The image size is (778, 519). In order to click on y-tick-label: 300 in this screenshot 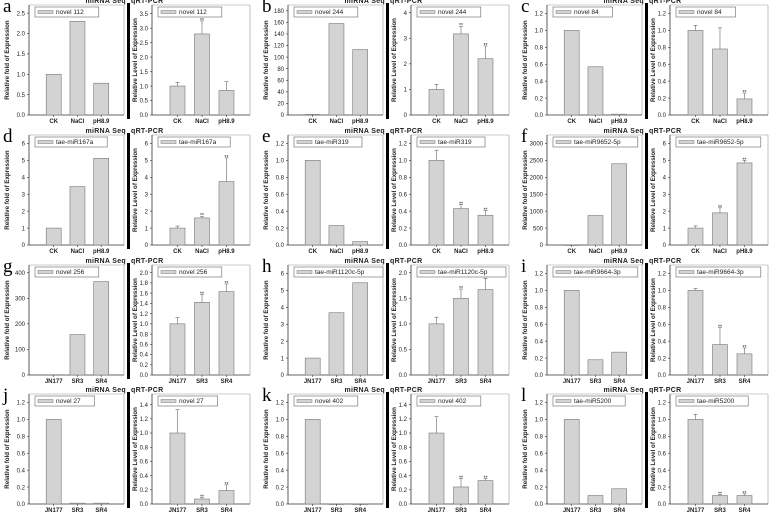, I will do `click(20, 299)`.